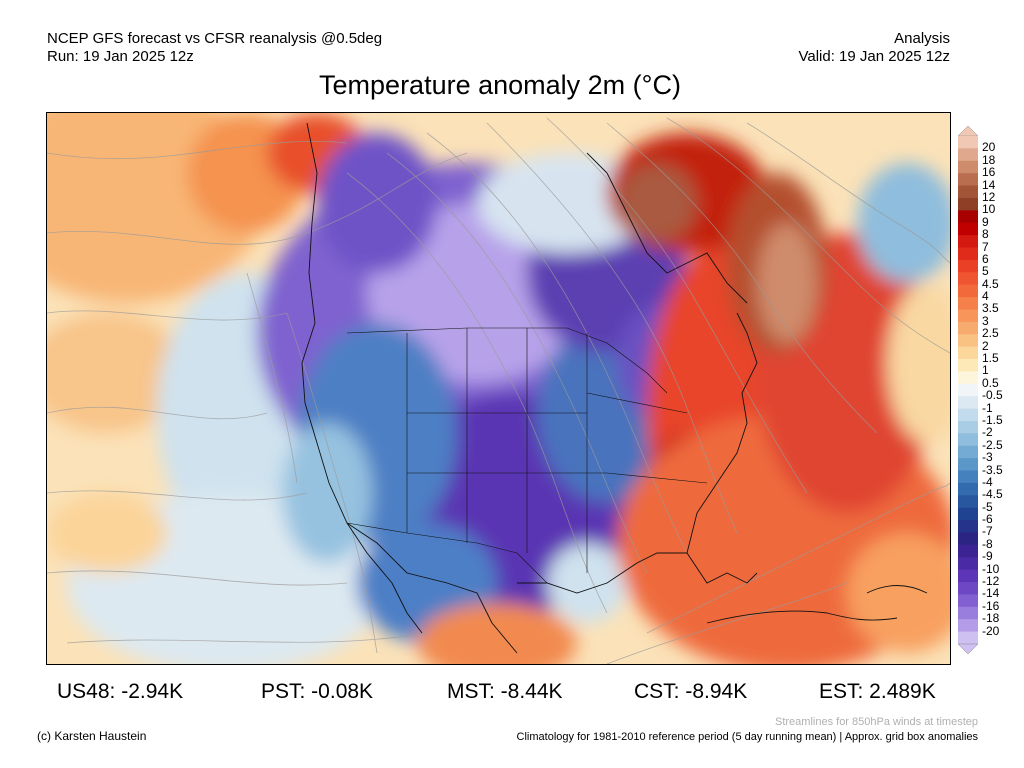 This screenshot has width=1024, height=768. I want to click on color-scale-bar, so click(968, 390).